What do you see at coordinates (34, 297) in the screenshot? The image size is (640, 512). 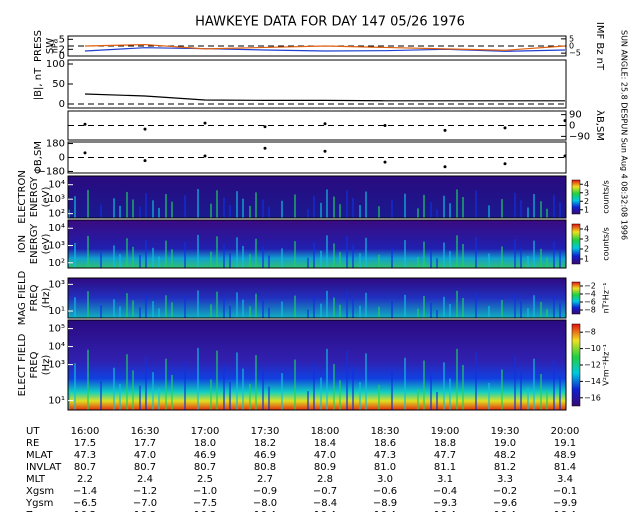 I see `y-axis-label: FREQ` at bounding box center [34, 297].